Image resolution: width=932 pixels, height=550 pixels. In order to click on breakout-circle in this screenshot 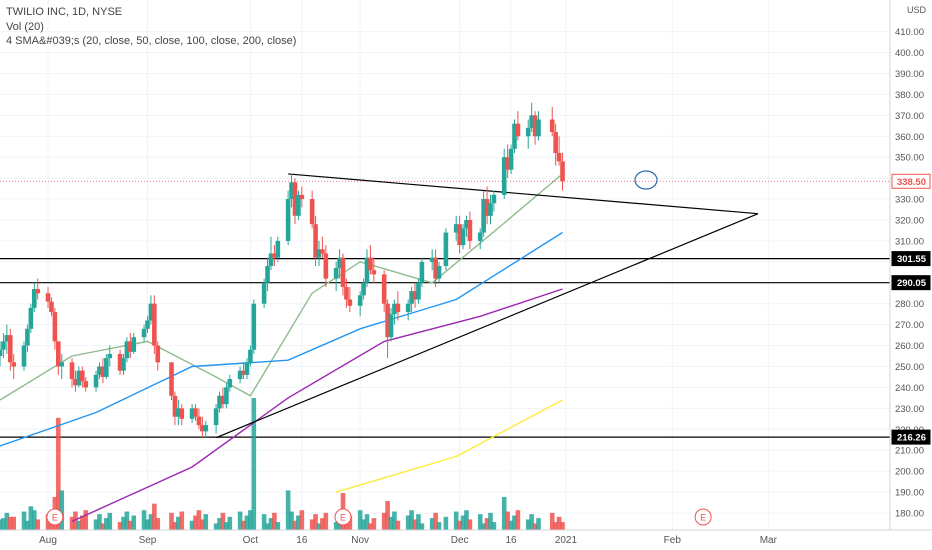, I will do `click(646, 180)`.